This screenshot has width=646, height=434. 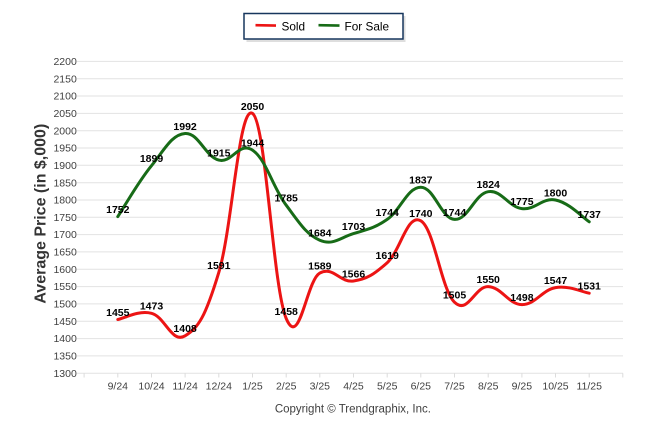 I want to click on svg-text: 1752, so click(x=118, y=210).